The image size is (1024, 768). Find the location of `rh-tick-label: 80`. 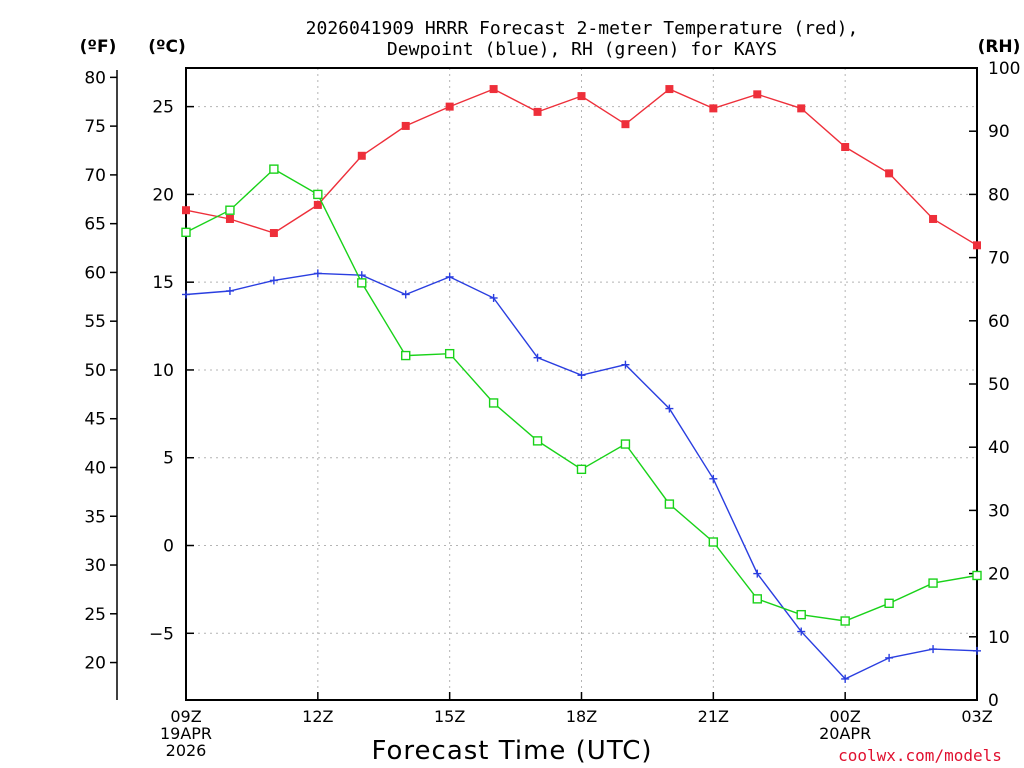

rh-tick-label: 80 is located at coordinates (999, 195).